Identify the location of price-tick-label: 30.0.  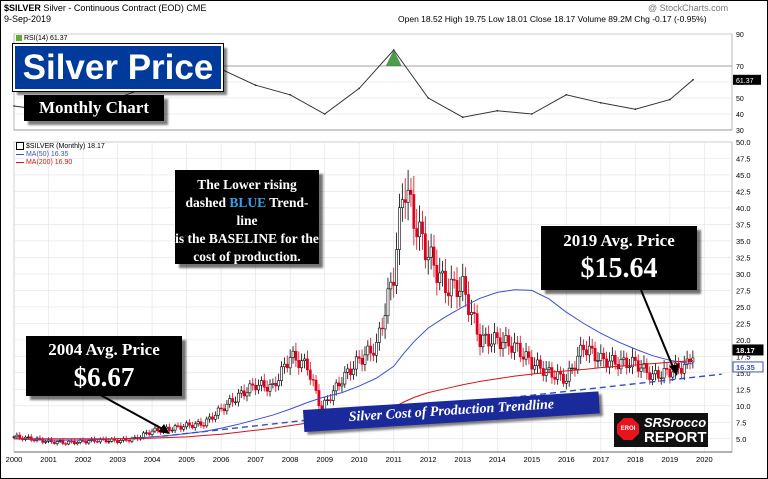
(743, 274).